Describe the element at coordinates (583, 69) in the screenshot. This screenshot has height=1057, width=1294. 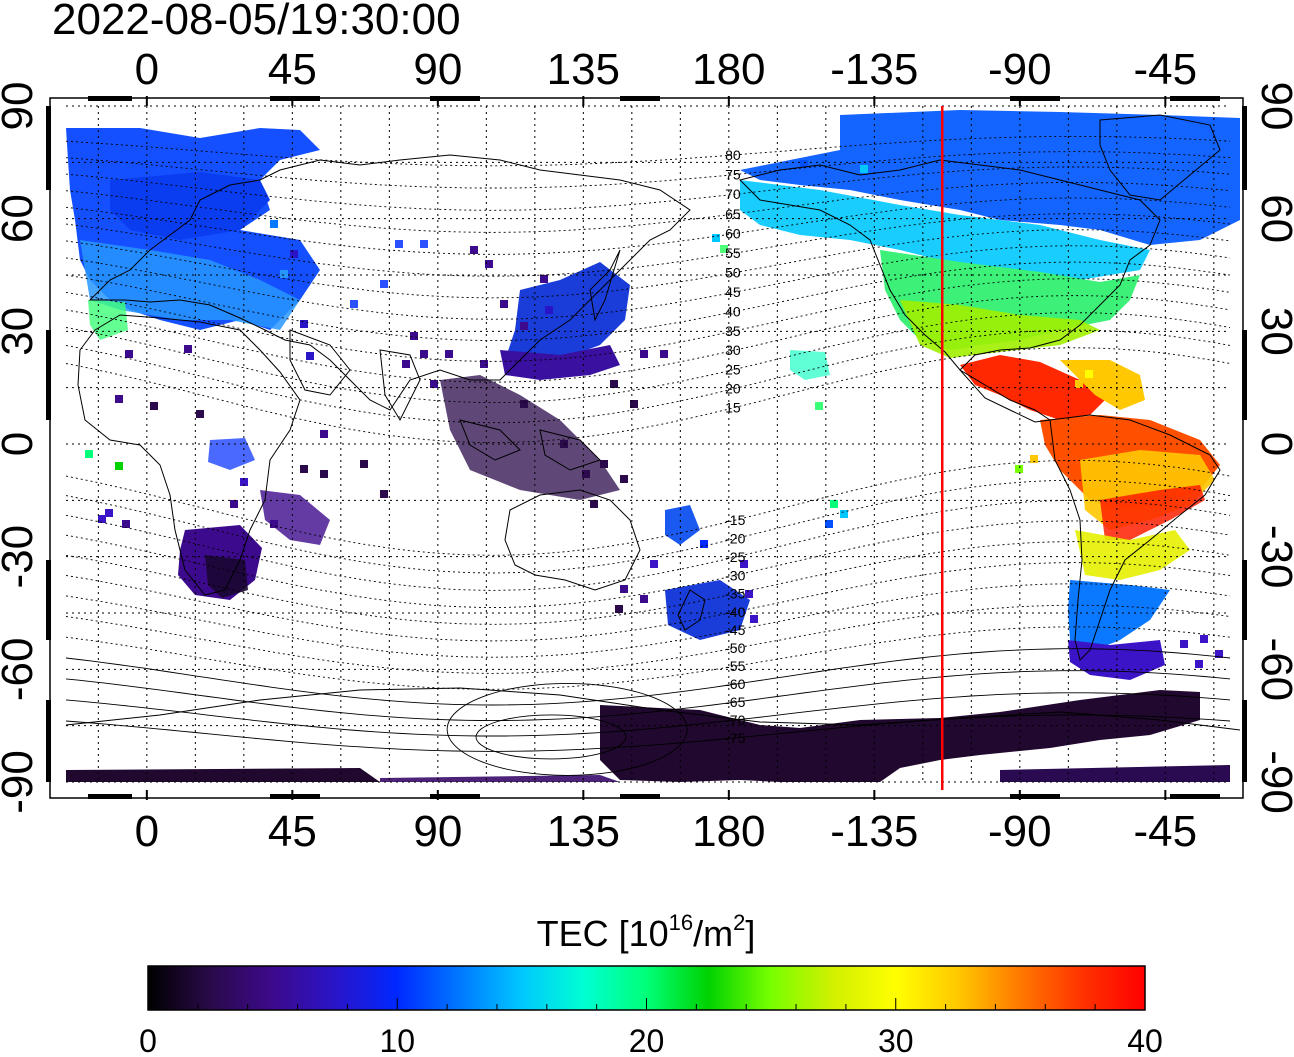
I see `top-lon-label: 135` at that location.